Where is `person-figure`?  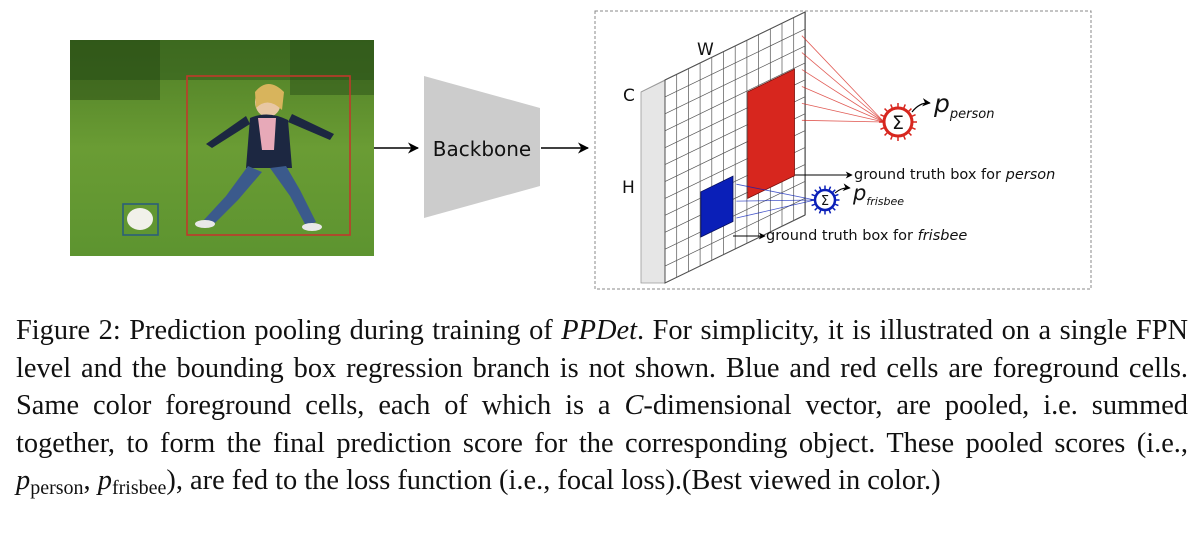
person-figure is located at coordinates (264, 157).